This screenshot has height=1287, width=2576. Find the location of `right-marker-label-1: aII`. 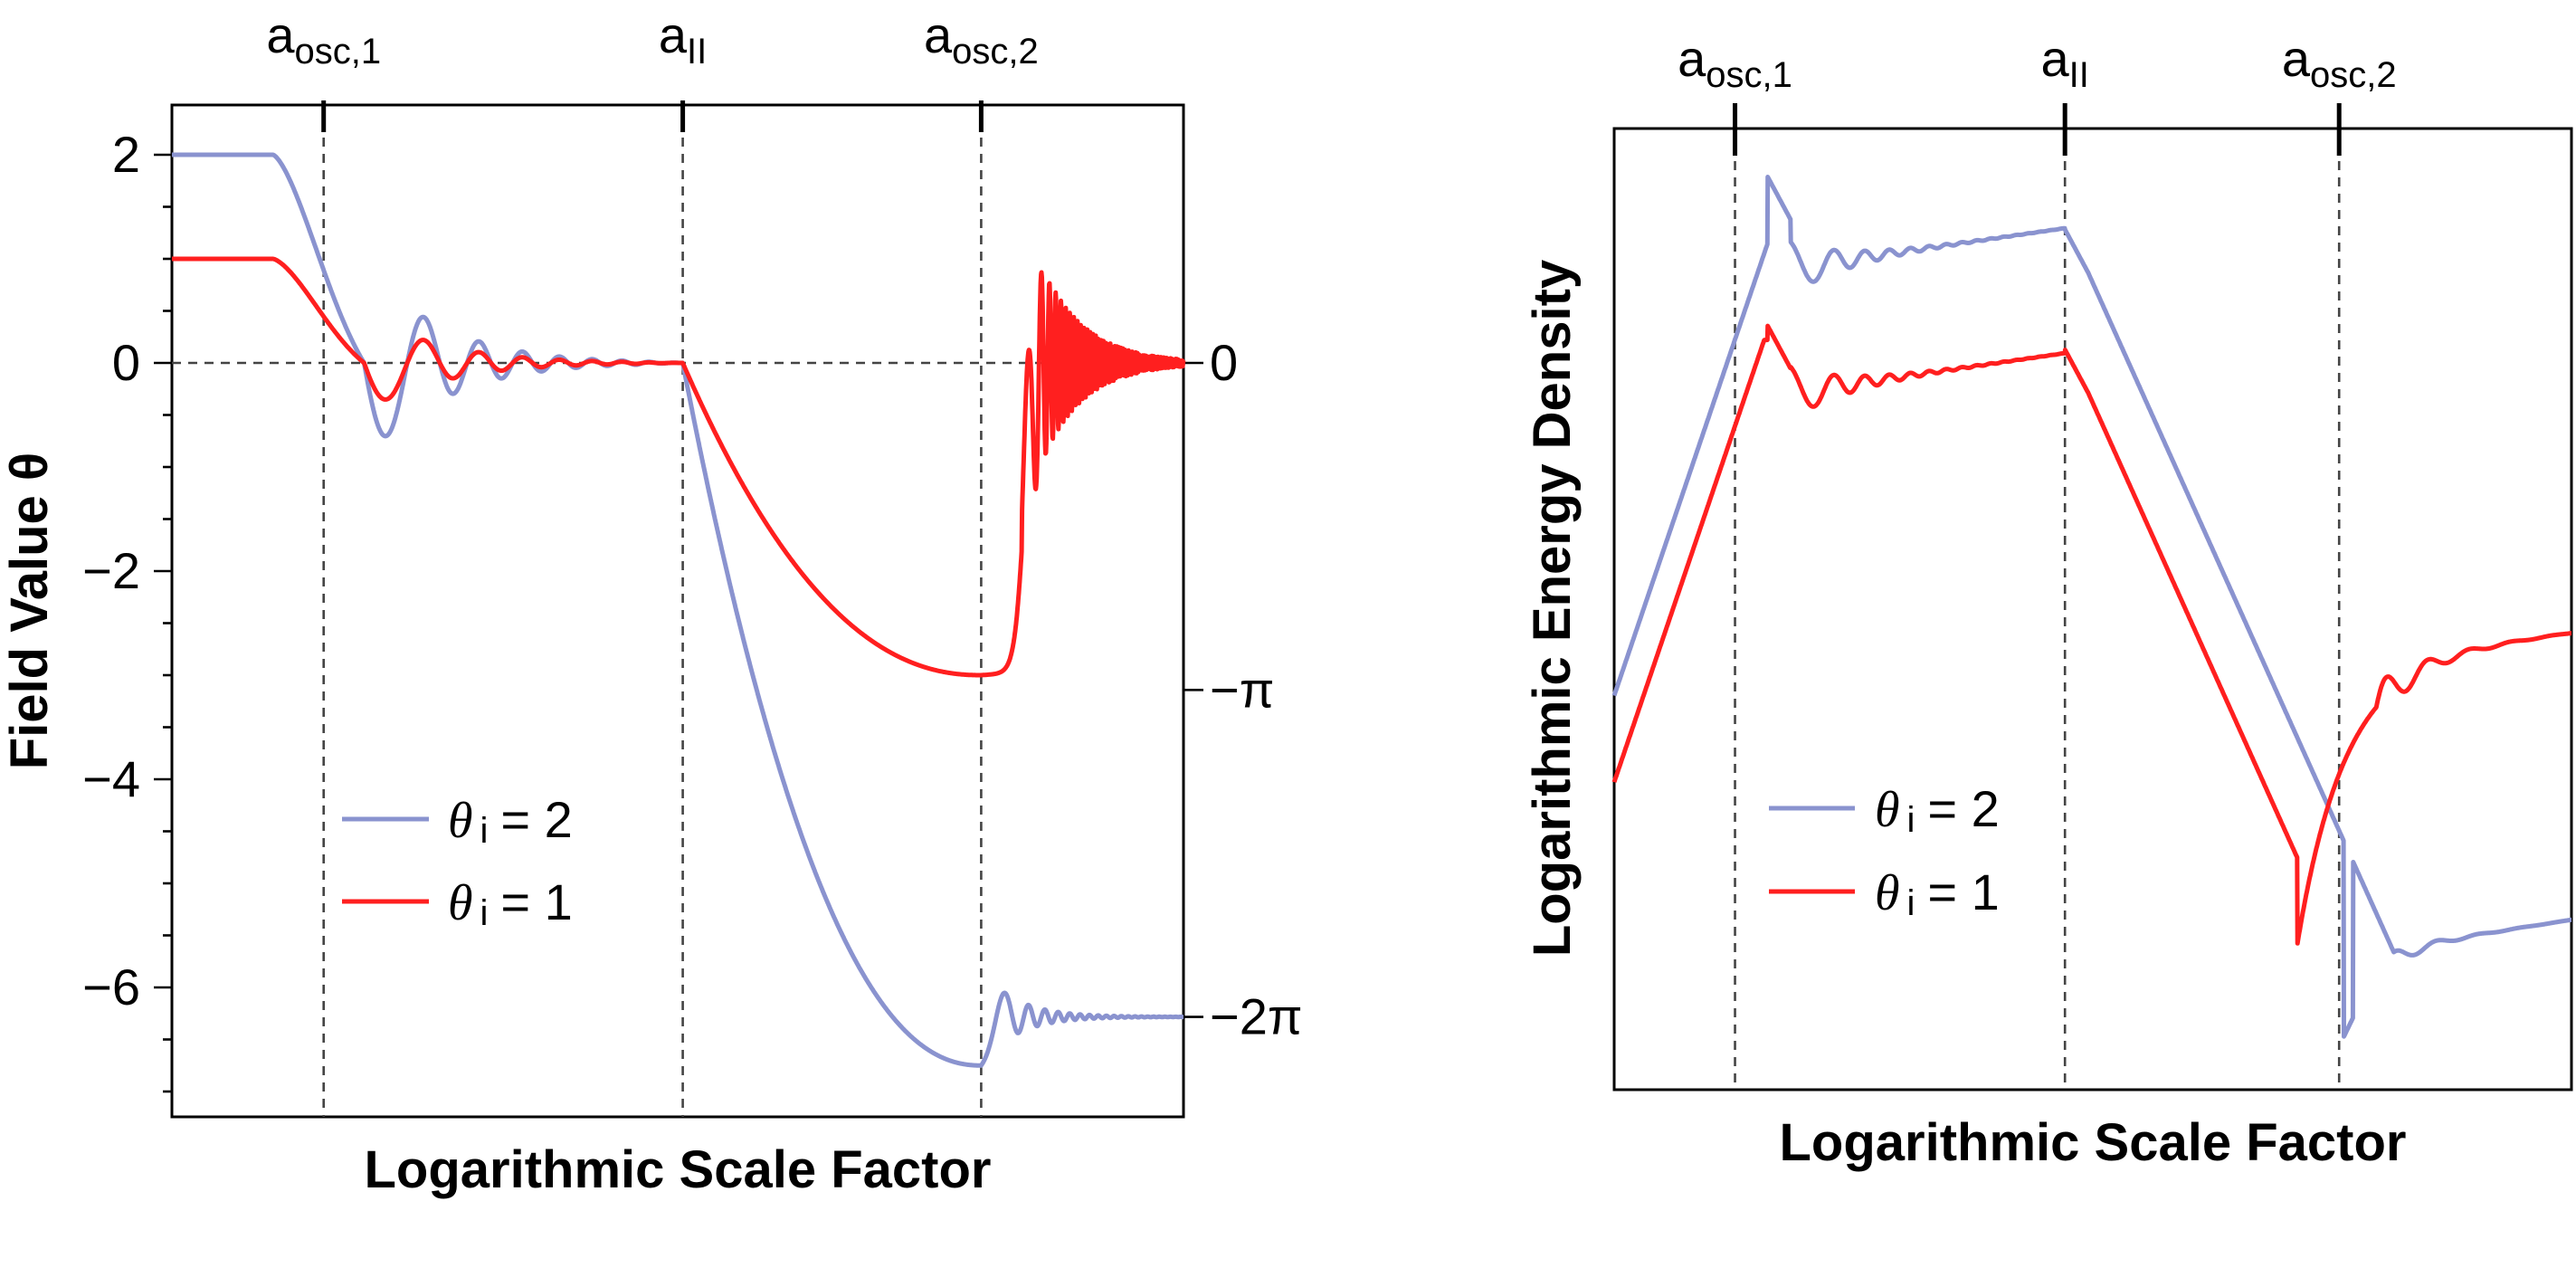

right-marker-label-1: aII is located at coordinates (2064, 62).